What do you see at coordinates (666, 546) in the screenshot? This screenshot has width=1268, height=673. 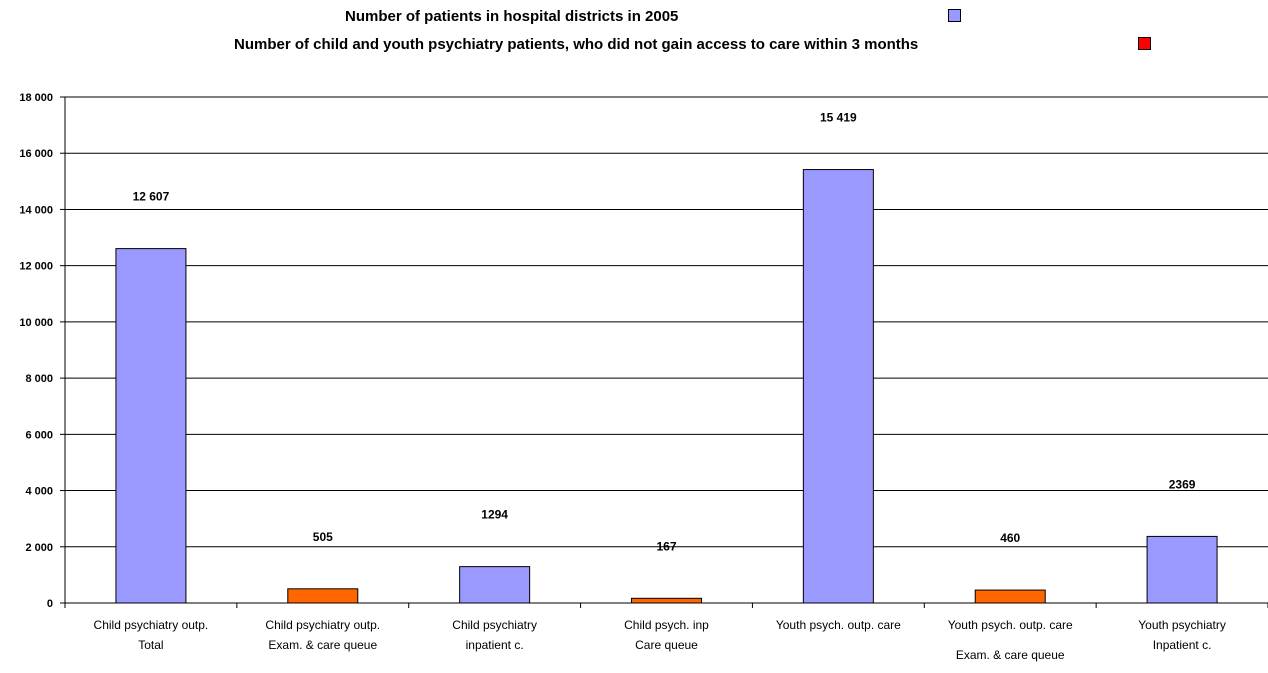 I see `data-label: 167` at bounding box center [666, 546].